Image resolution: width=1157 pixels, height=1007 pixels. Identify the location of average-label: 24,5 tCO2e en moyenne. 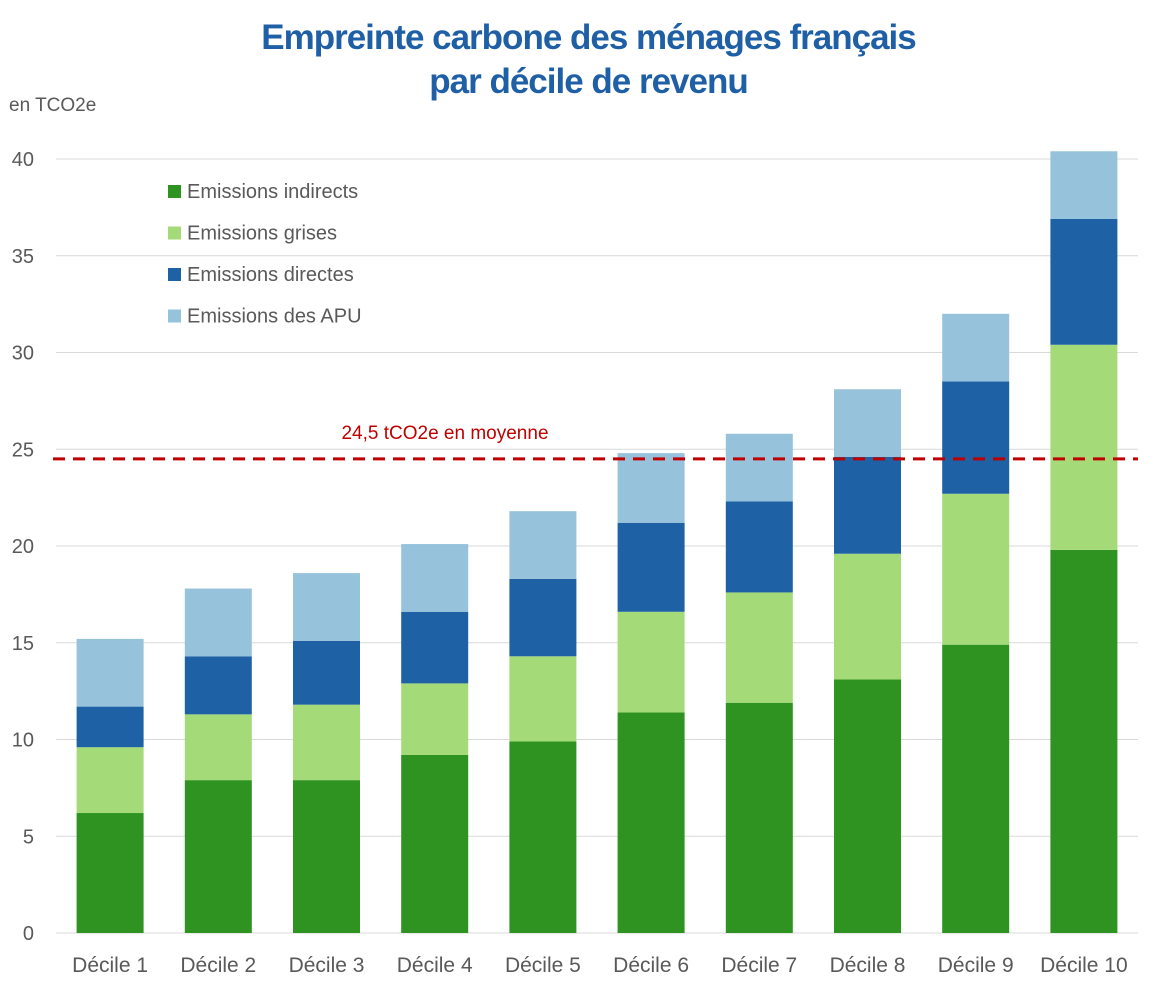
(444, 433).